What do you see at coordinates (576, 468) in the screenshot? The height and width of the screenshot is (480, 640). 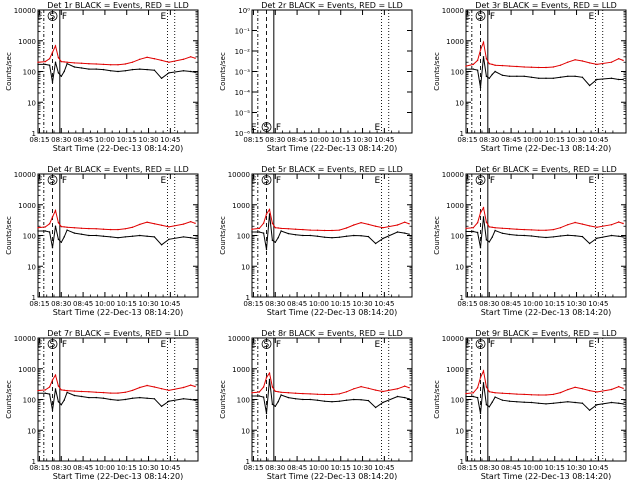 I see `x-tick-label: 10:30` at bounding box center [576, 468].